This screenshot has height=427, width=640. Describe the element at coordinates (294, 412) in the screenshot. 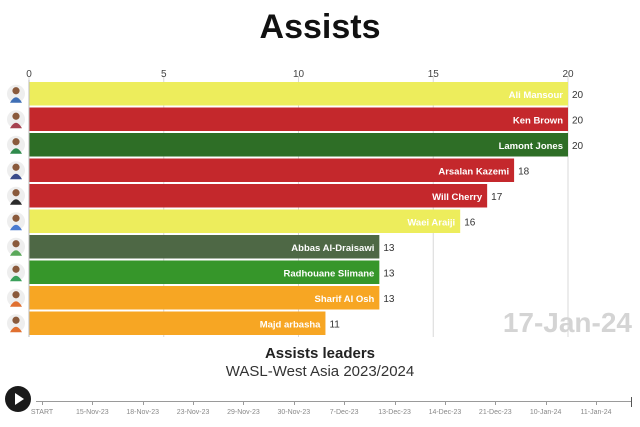

I see `timeline-label: 30-Nov-23` at that location.